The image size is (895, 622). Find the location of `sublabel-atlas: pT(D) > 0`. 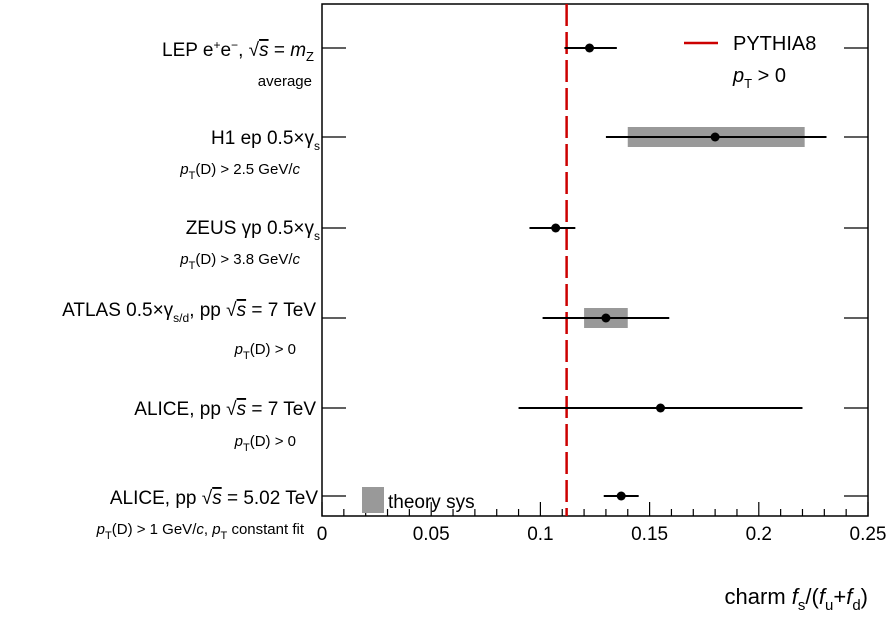

sublabel-atlas: pT(D) > 0 is located at coordinates (265, 351).